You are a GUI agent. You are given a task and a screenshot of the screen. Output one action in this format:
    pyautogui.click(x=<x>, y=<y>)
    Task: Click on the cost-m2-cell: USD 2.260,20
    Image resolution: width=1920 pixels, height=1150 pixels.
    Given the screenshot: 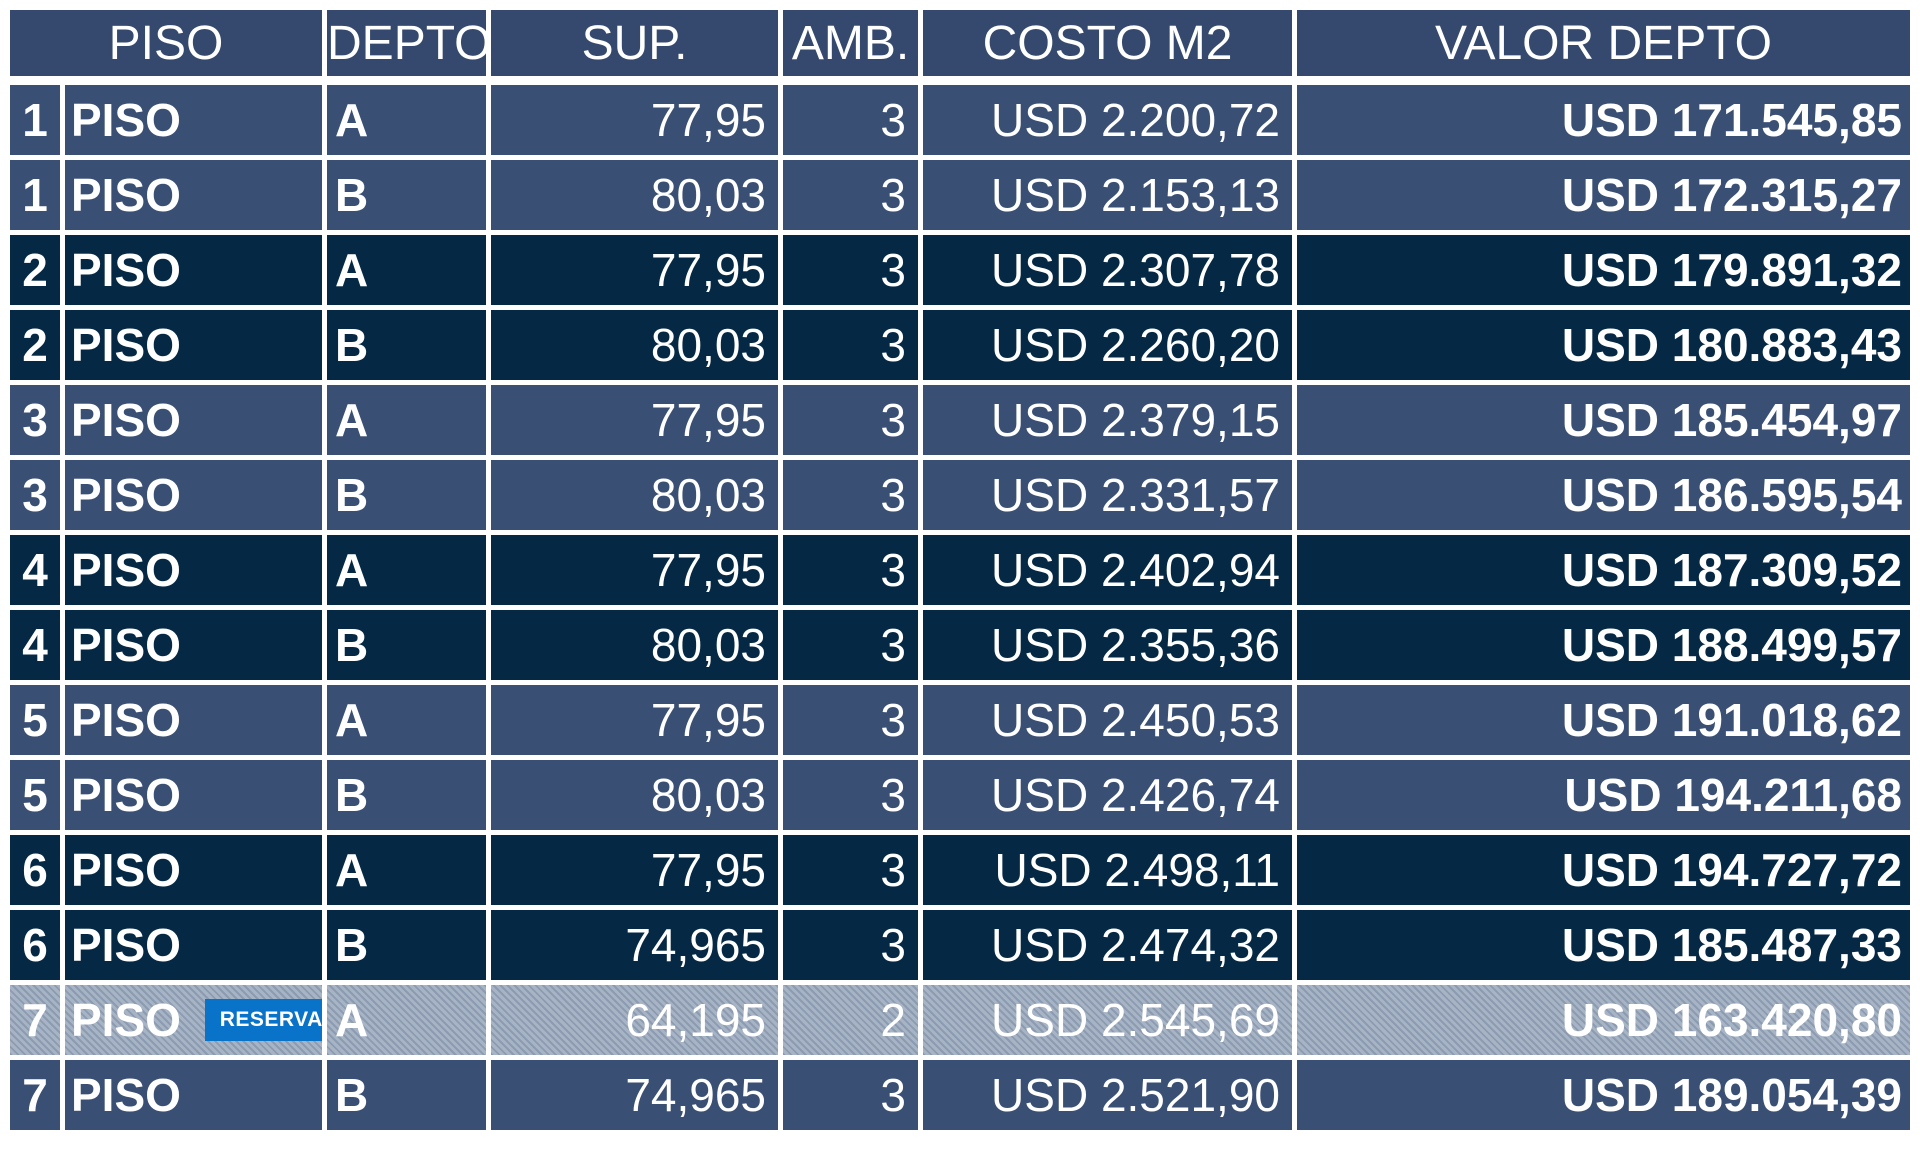 What is the action you would take?
    pyautogui.click(x=1110, y=347)
    